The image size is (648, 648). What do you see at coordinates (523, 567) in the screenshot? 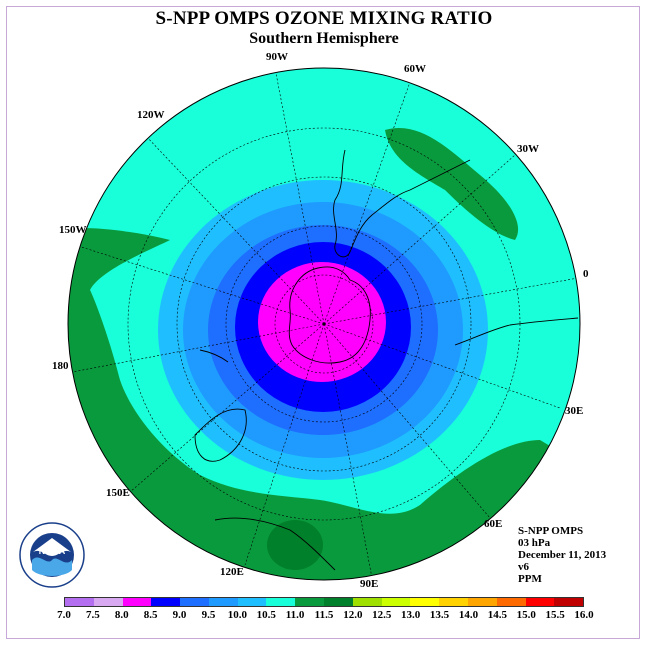
I see `info-version: v6` at bounding box center [523, 567].